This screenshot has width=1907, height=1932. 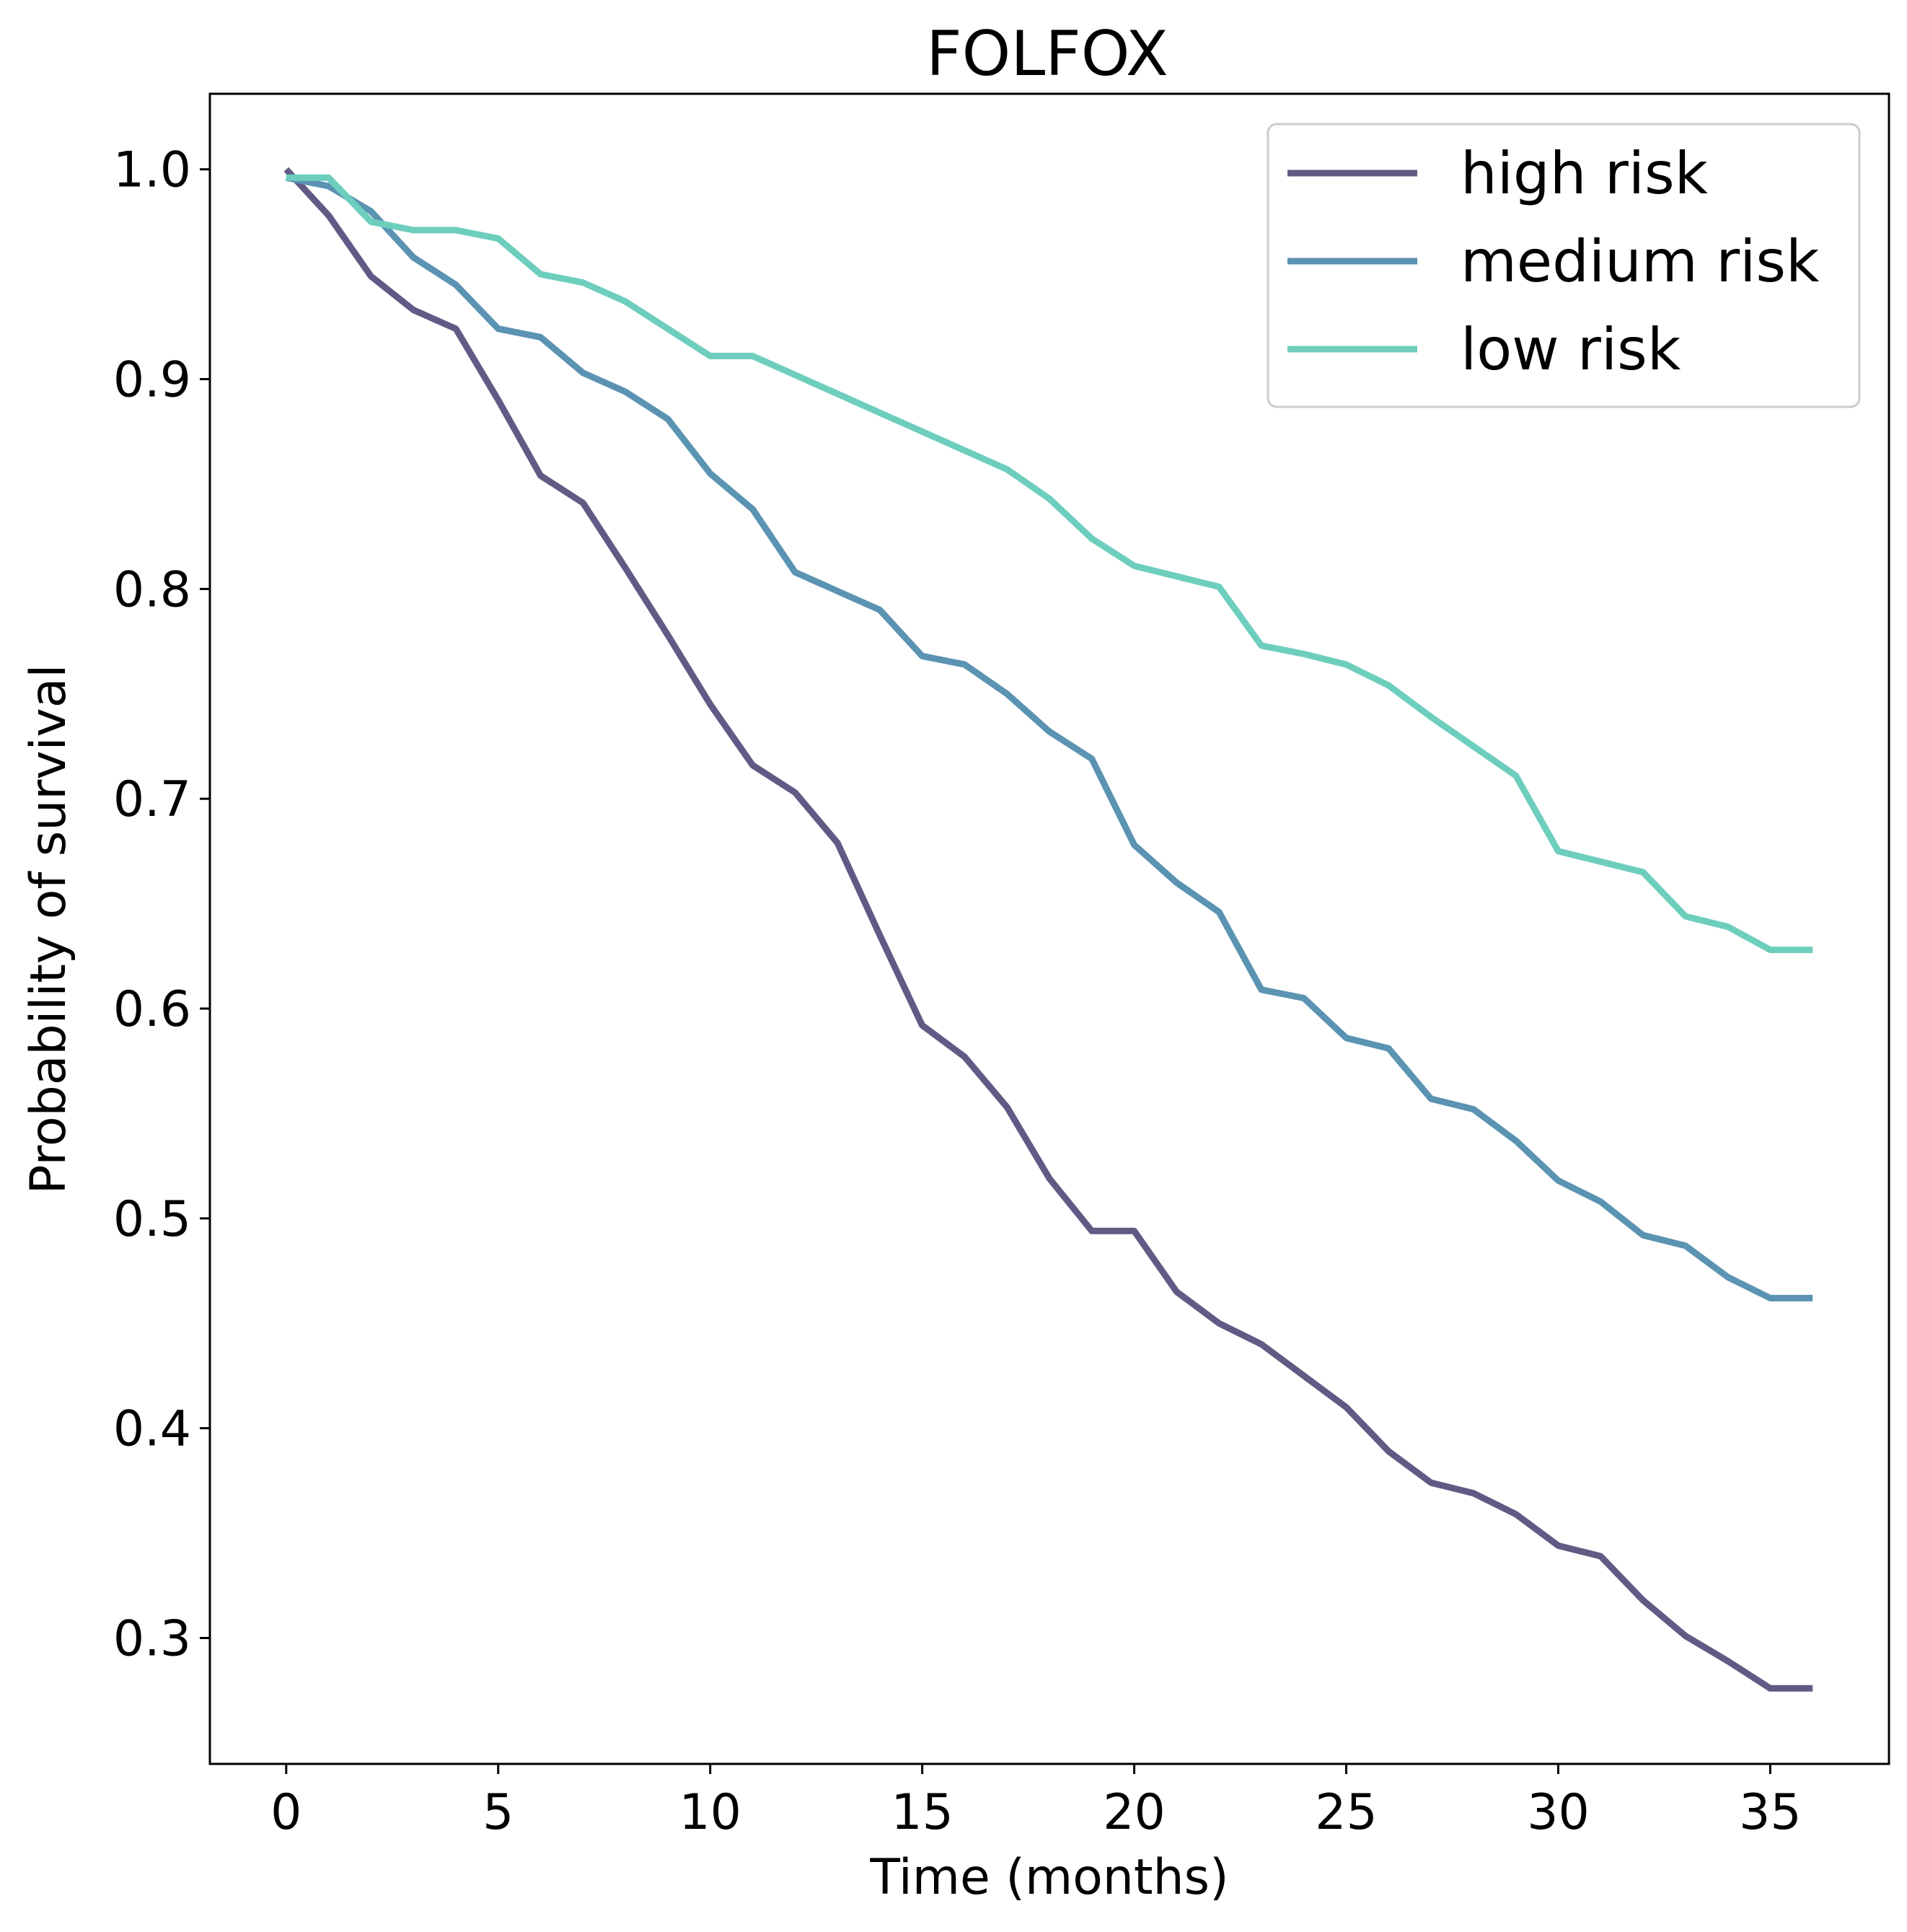 What do you see at coordinates (285, 1812) in the screenshot?
I see `x-tick-label: 0` at bounding box center [285, 1812].